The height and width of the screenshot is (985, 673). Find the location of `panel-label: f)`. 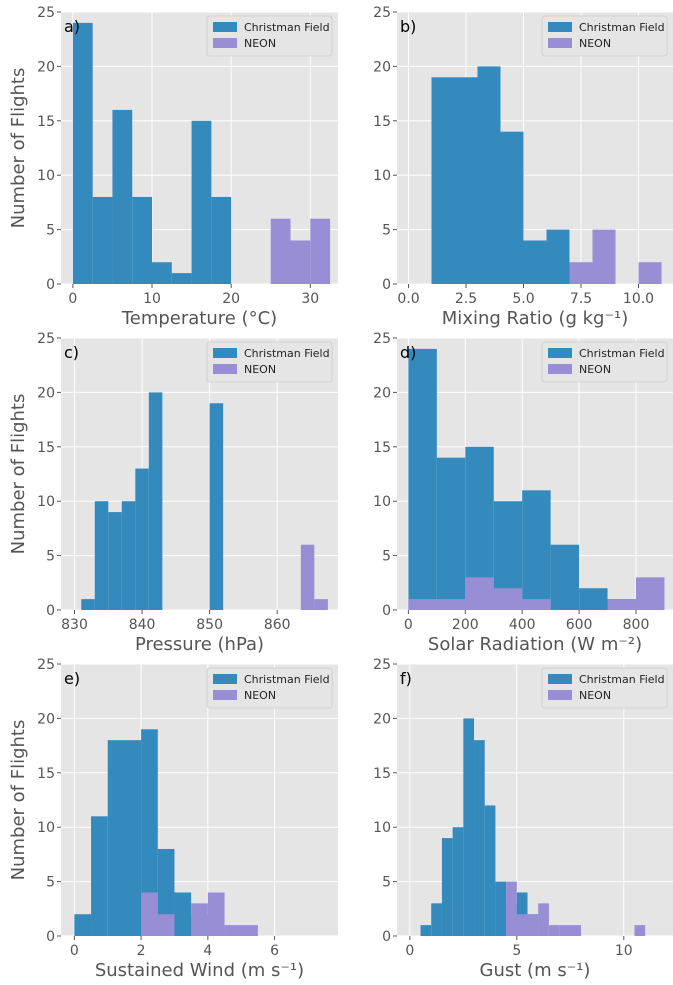

panel-label: f) is located at coordinates (406, 678).